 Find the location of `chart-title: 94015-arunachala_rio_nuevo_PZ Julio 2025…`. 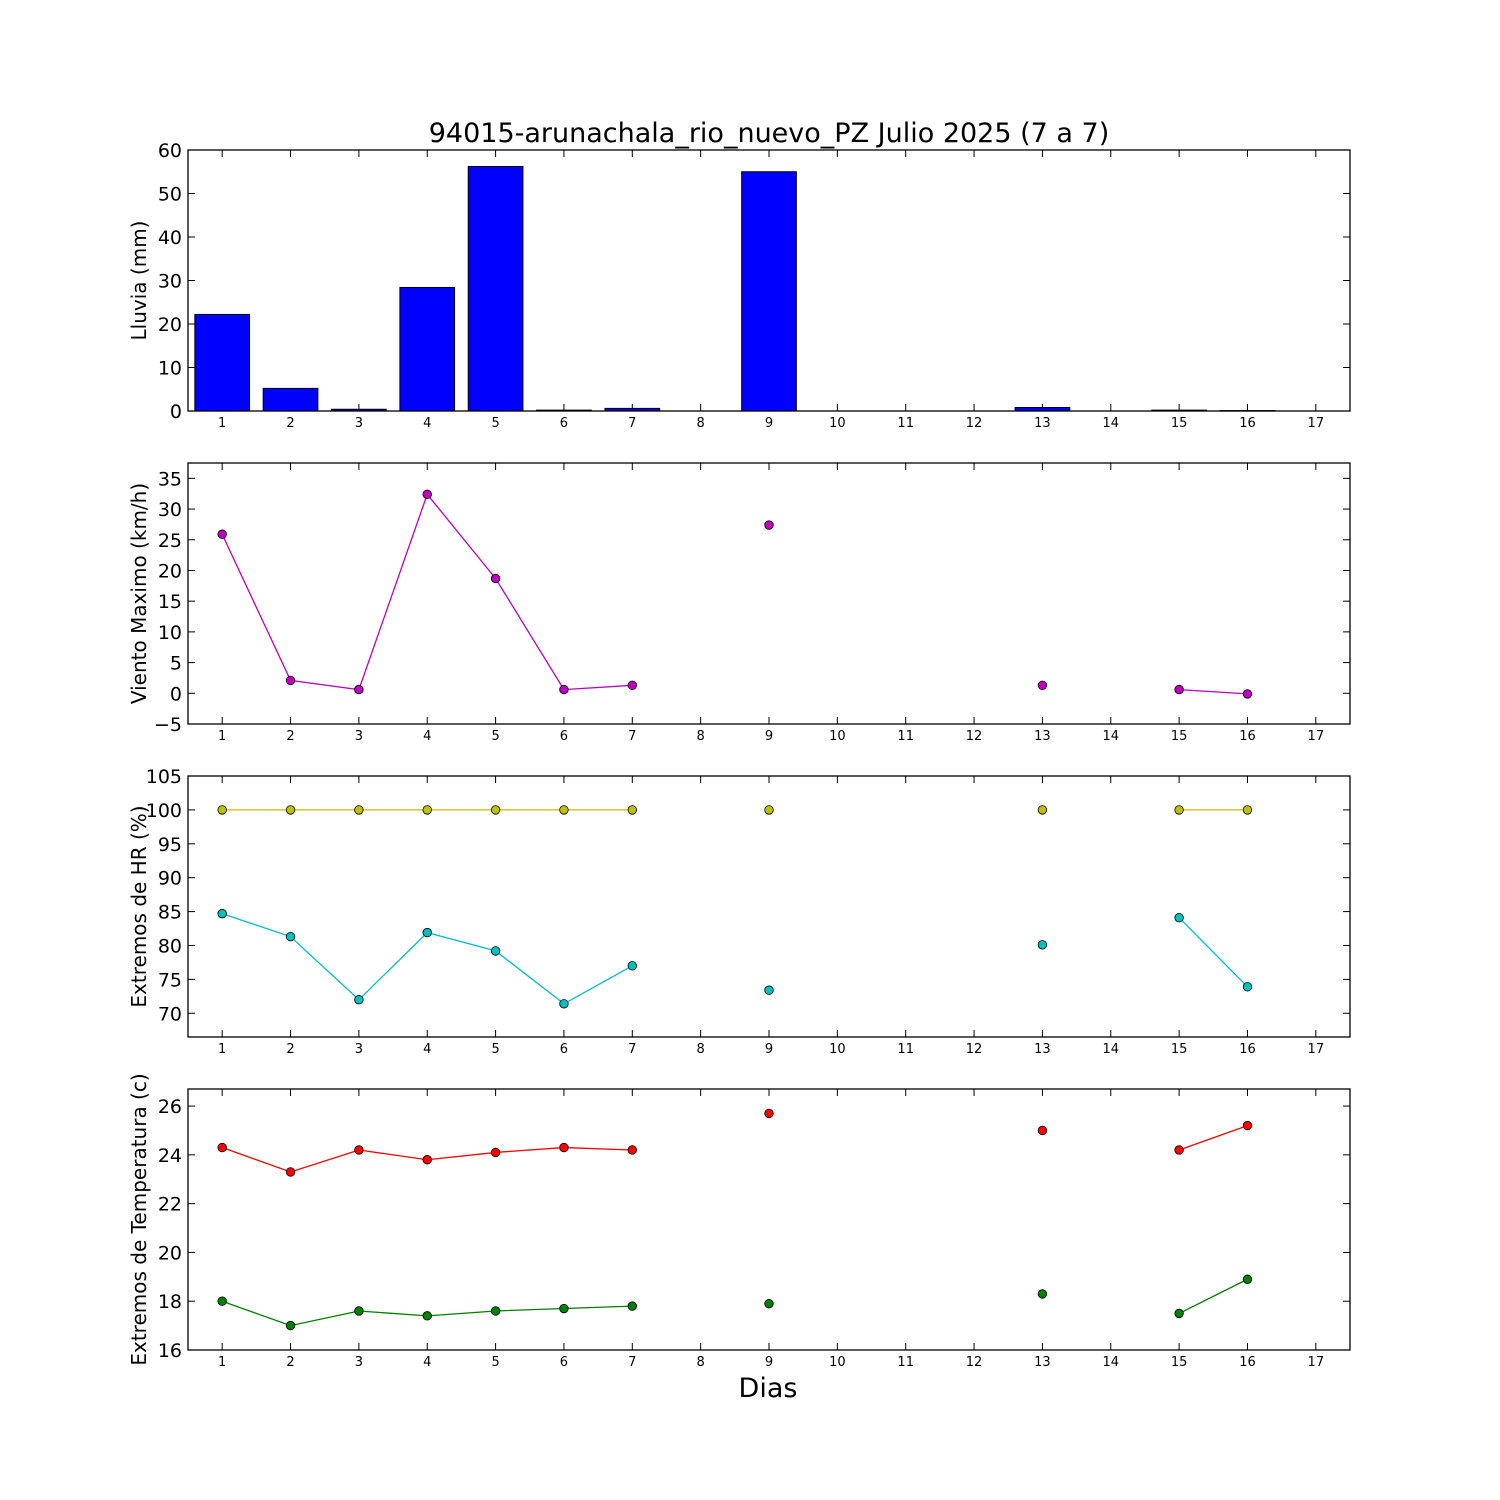

chart-title: 94015-arunachala_rio_nuevo_PZ Julio 2025… is located at coordinates (769, 133).